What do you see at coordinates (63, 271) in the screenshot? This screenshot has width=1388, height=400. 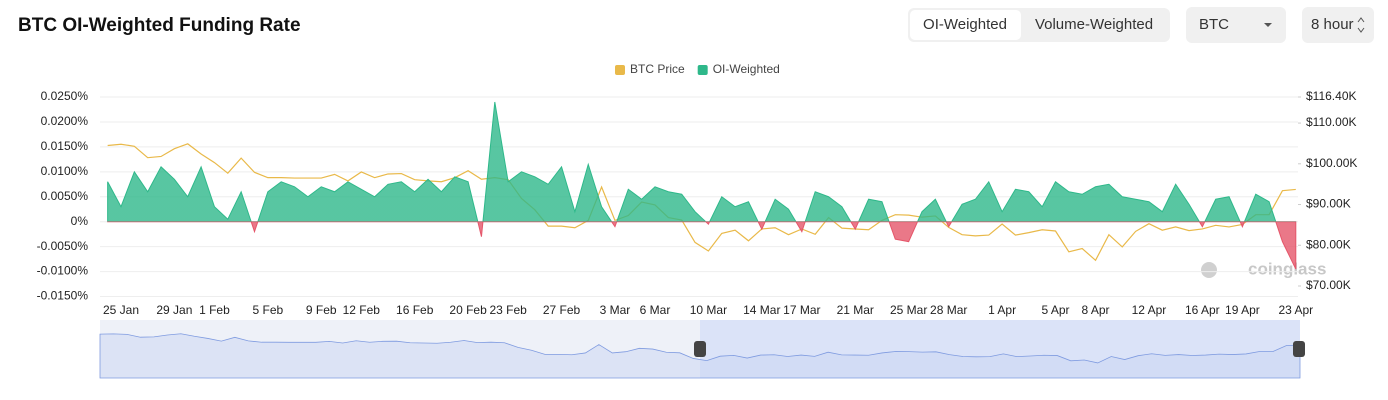 I see `y-tick-label: -0.0100%` at bounding box center [63, 271].